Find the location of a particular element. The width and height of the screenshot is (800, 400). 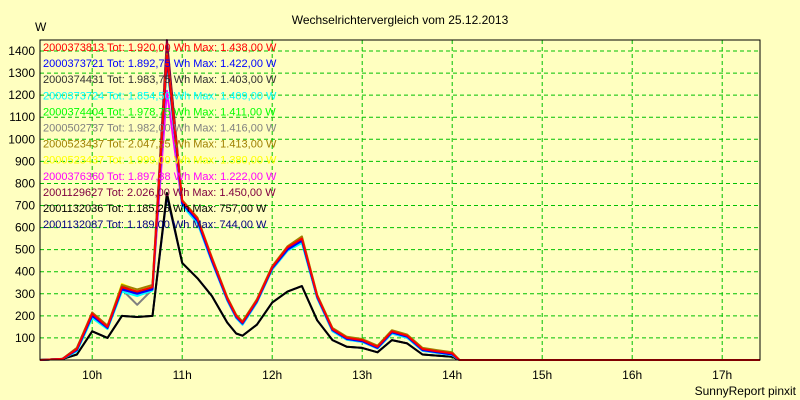

y-tick-label: 700 is located at coordinates (25, 206).